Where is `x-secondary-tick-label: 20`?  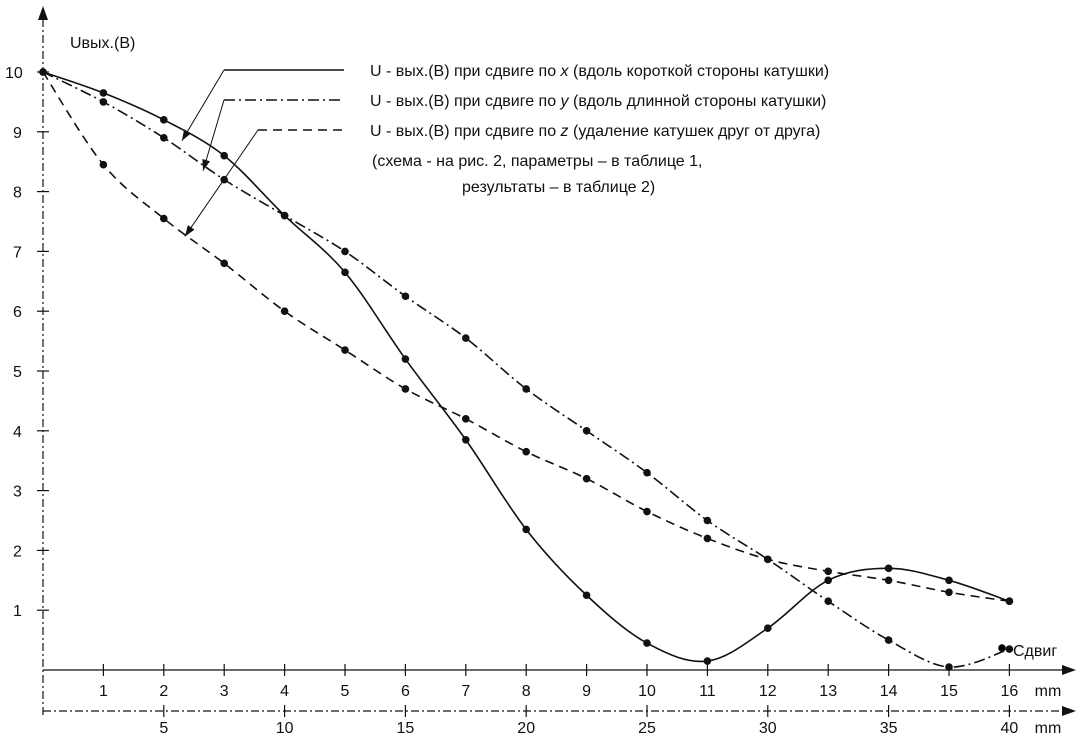
x-secondary-tick-label: 20 is located at coordinates (526, 728).